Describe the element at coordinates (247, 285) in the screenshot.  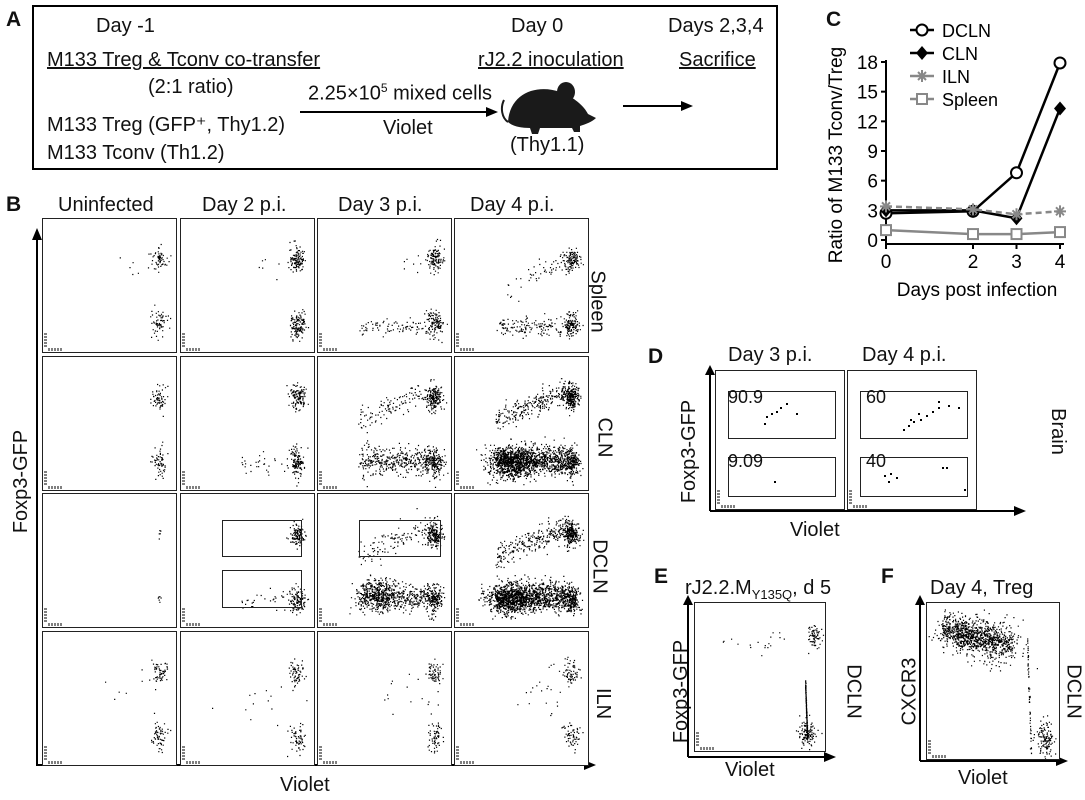
I see `flow-plot-spleen-day2` at that location.